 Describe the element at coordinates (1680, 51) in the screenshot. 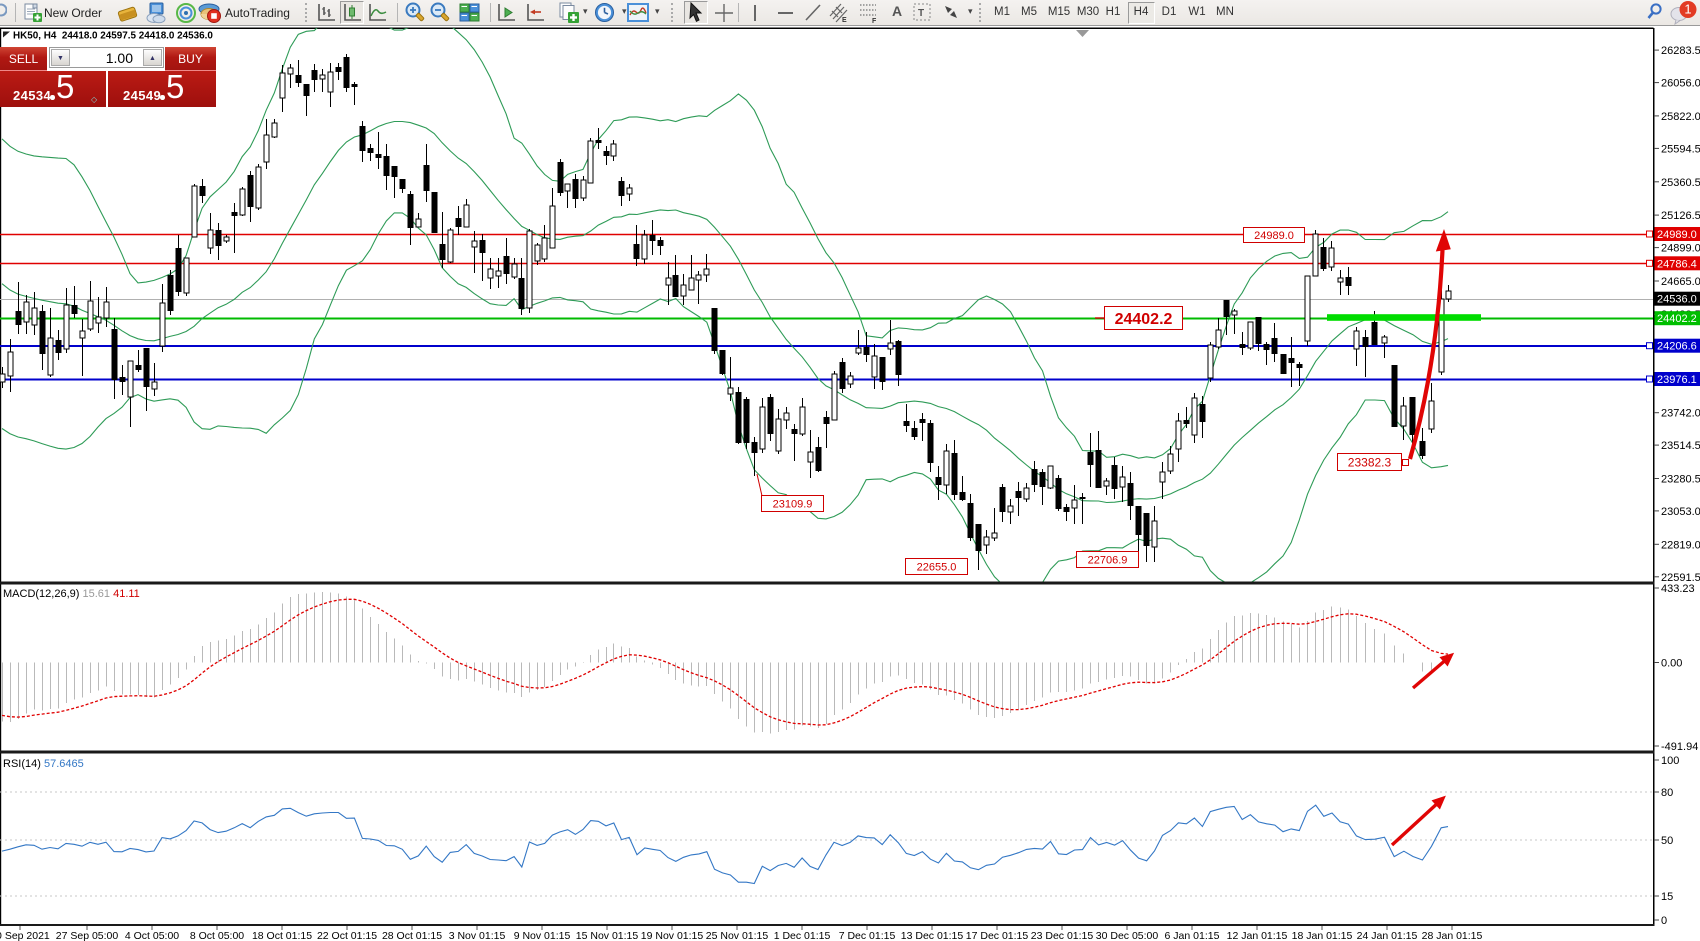

I see `svg-text: 26283.5` at that location.